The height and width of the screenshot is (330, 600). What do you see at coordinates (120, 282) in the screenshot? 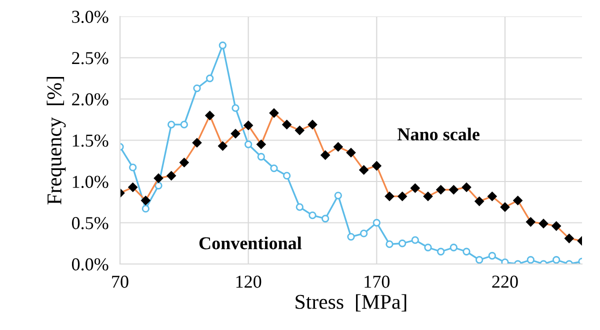
I see `x-tick-label: 70` at bounding box center [120, 282].